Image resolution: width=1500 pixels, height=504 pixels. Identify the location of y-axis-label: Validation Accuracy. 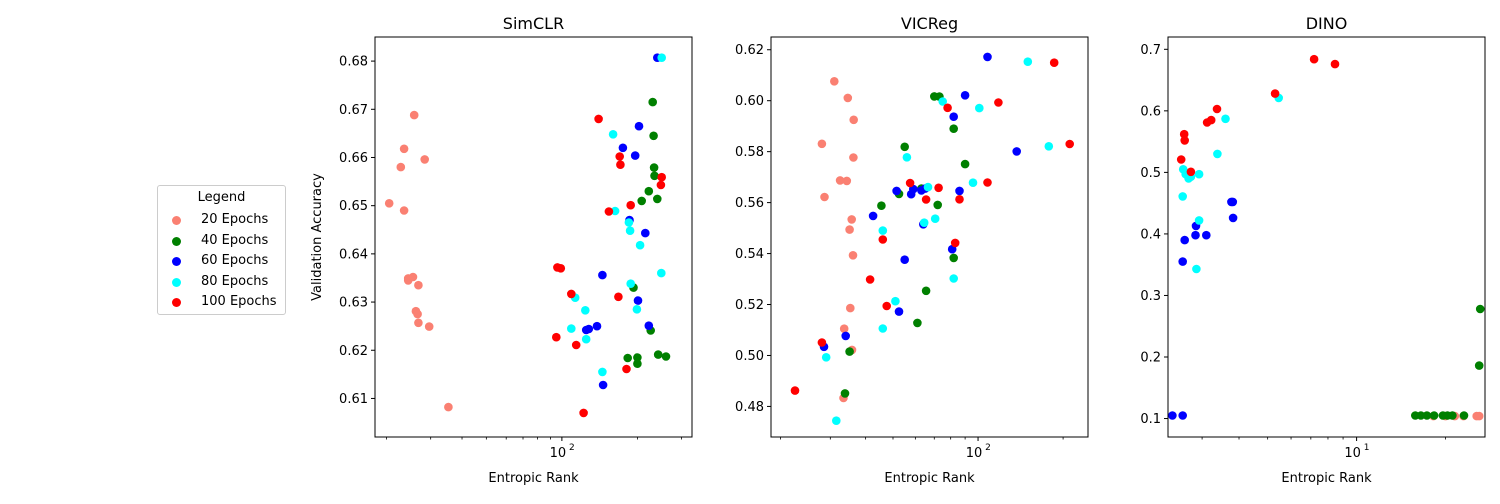
(317, 237).